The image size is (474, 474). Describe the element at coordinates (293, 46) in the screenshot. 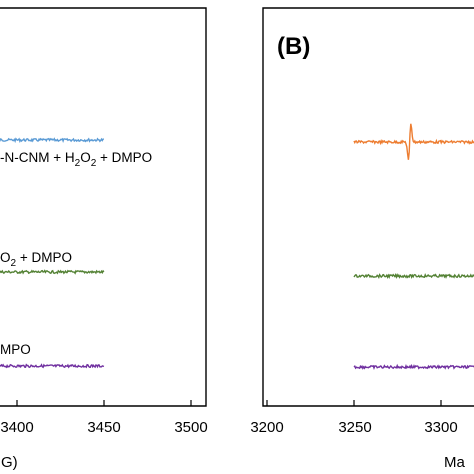

I see `panel-label-b: (B)` at that location.